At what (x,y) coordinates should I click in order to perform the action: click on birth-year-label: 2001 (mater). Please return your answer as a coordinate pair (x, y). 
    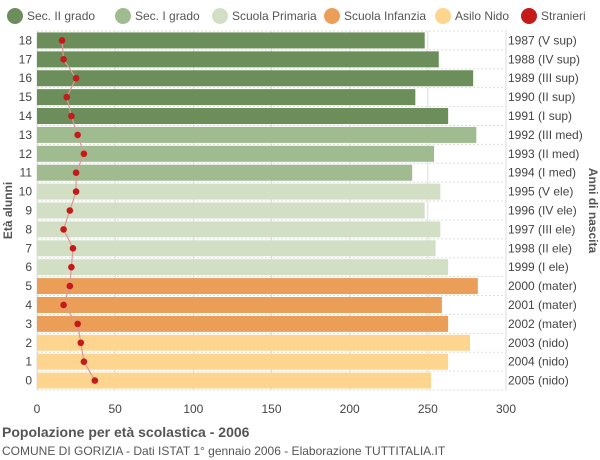
    Looking at the image, I should click on (542, 305).